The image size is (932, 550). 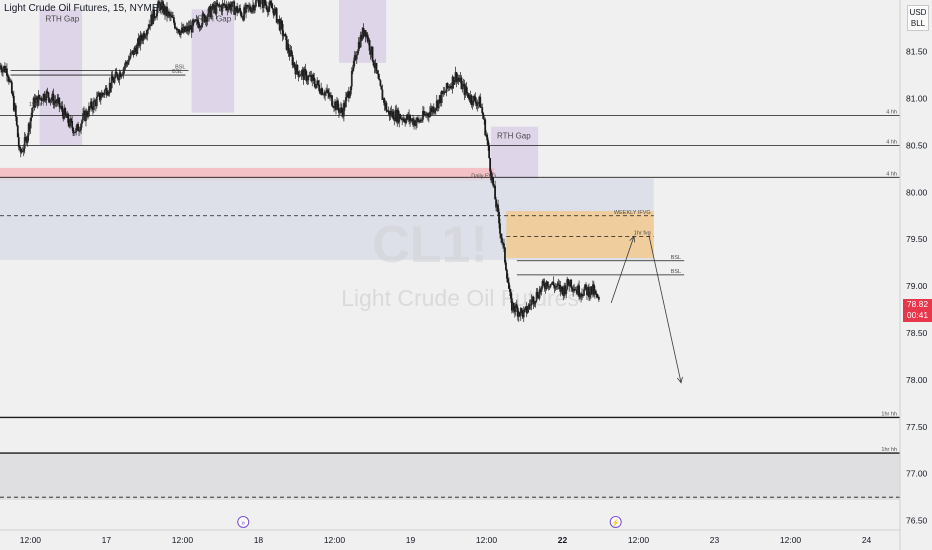 What do you see at coordinates (918, 12) in the screenshot?
I see `currency-label: USD` at bounding box center [918, 12].